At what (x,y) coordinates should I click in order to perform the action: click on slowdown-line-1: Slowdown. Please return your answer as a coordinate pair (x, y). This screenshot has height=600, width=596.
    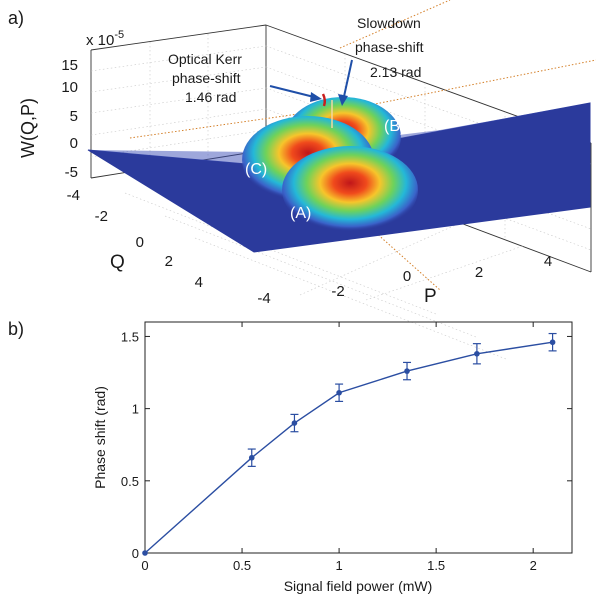
    Looking at the image, I should click on (389, 23).